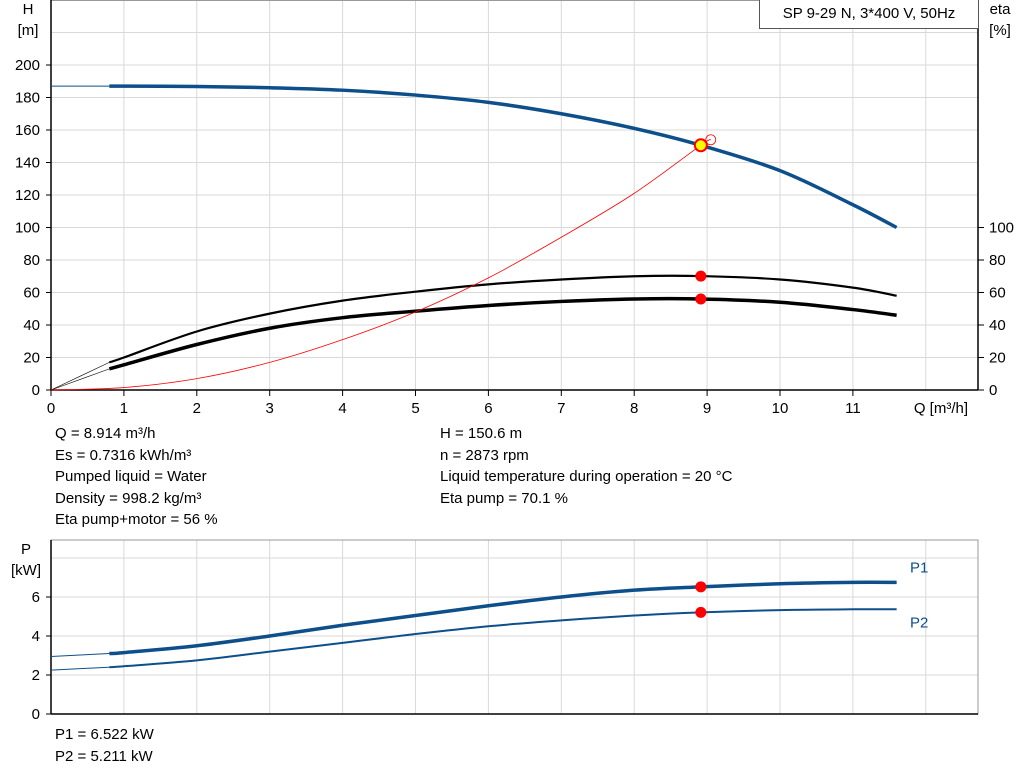 The height and width of the screenshot is (781, 1024). I want to click on x-tick-label: 11, so click(853, 408).